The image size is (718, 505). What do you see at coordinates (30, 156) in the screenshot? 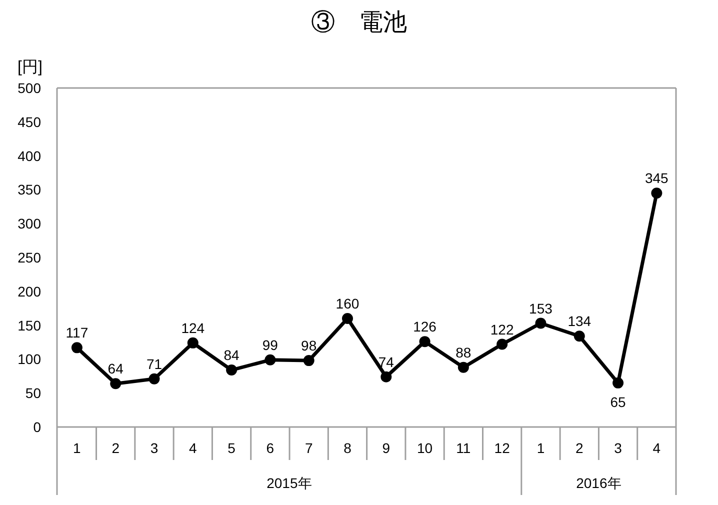
I see `y-tick-label: 400` at bounding box center [30, 156].